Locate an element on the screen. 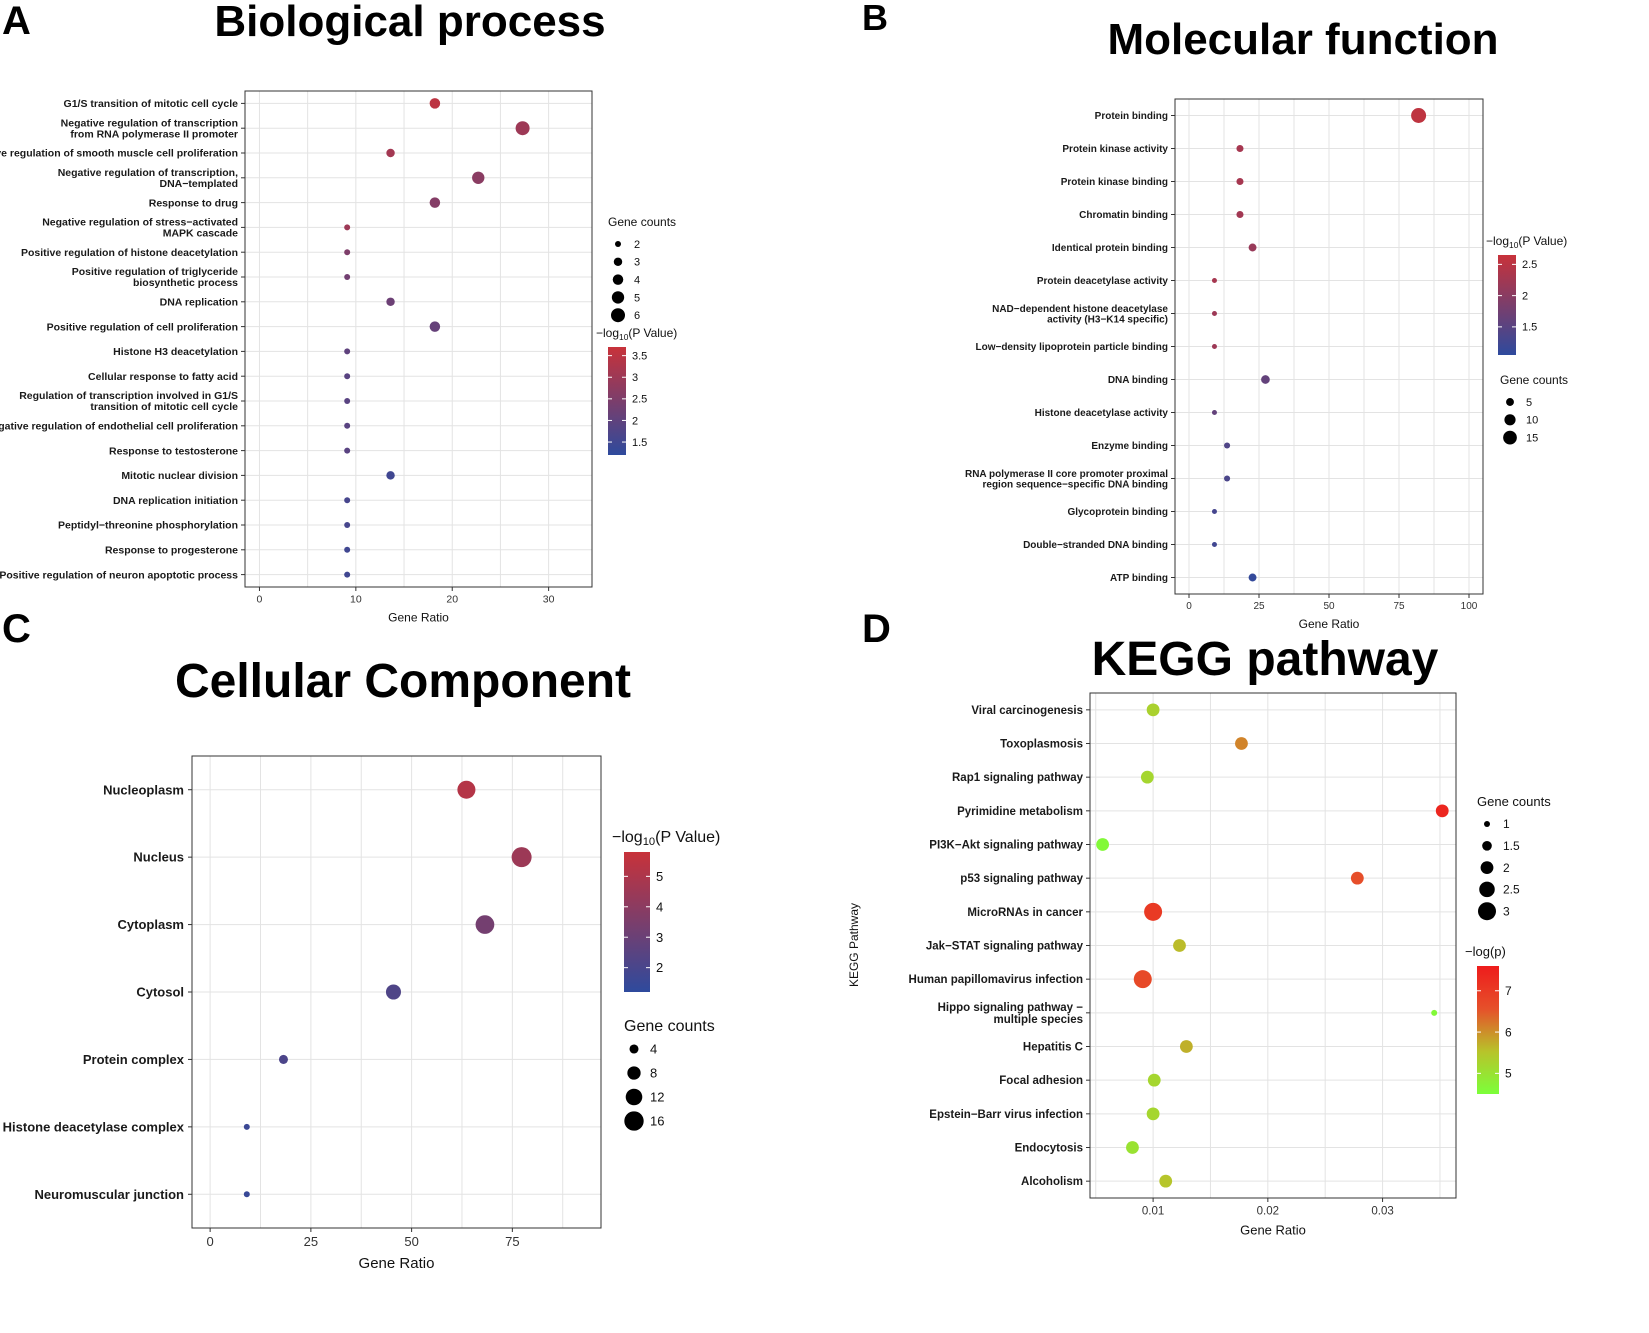  category-label-line: Pyrimidine metabolism is located at coordinates (1020, 812).